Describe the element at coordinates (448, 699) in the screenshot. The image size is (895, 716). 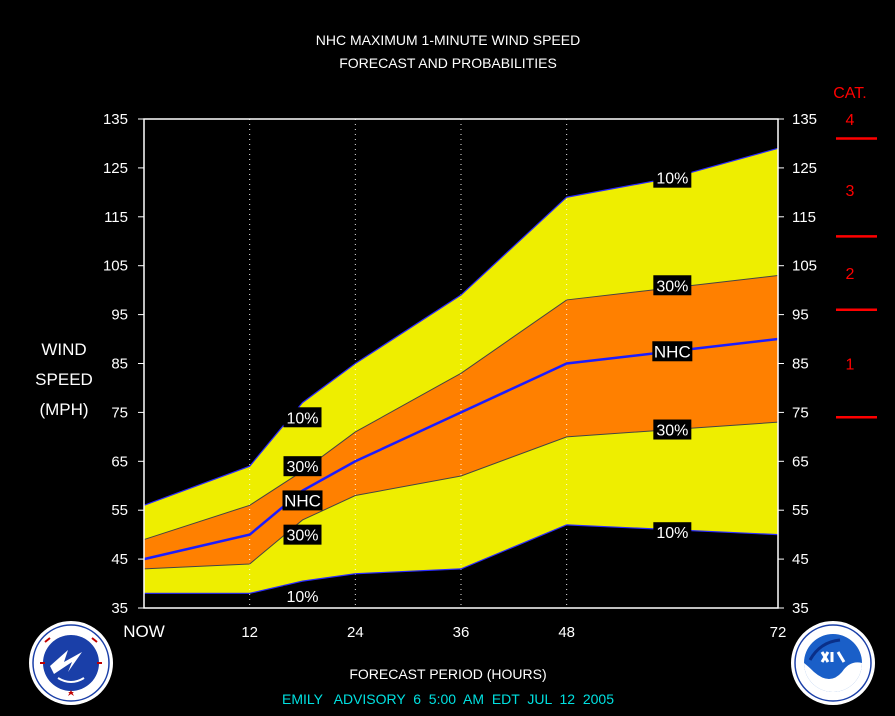
I see `advisory-footer: EMILY ADVISORY 6 5:00 AM EDT JUL 12 2005` at that location.